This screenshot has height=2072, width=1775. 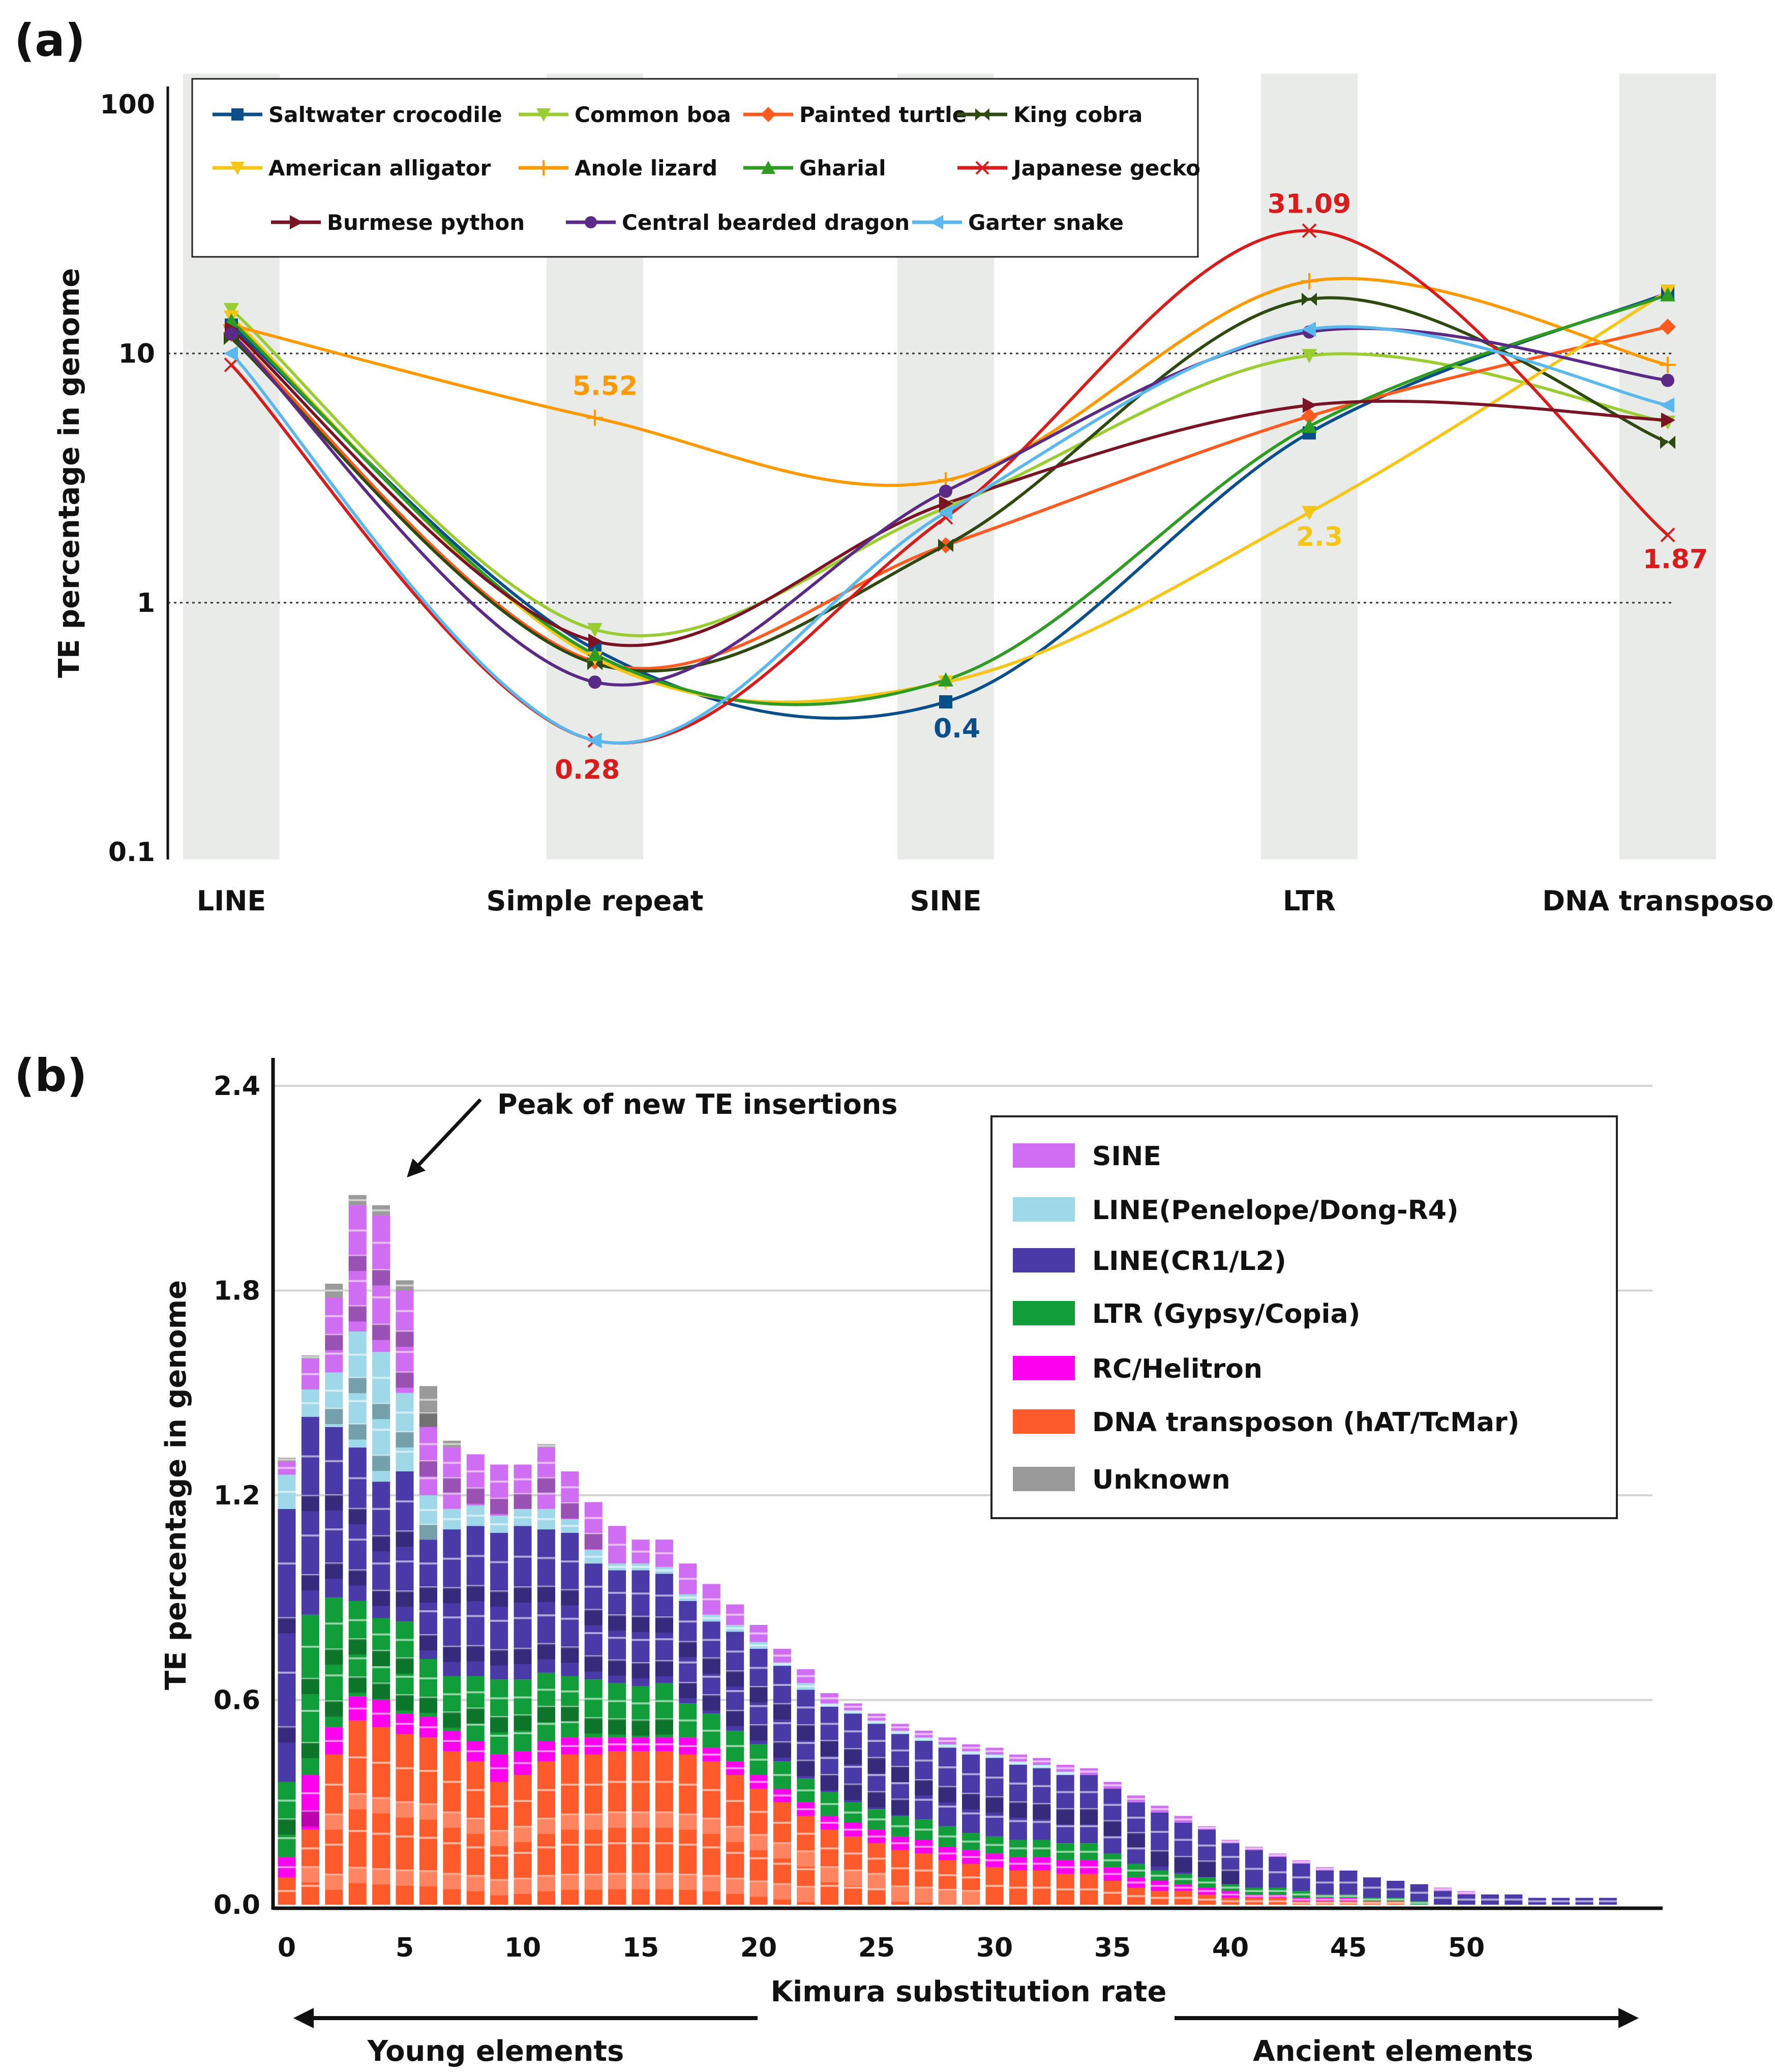 I want to click on bar-family-divider-dna-transposon-hat-tcmar--19-1, so click(x=735, y=1801).